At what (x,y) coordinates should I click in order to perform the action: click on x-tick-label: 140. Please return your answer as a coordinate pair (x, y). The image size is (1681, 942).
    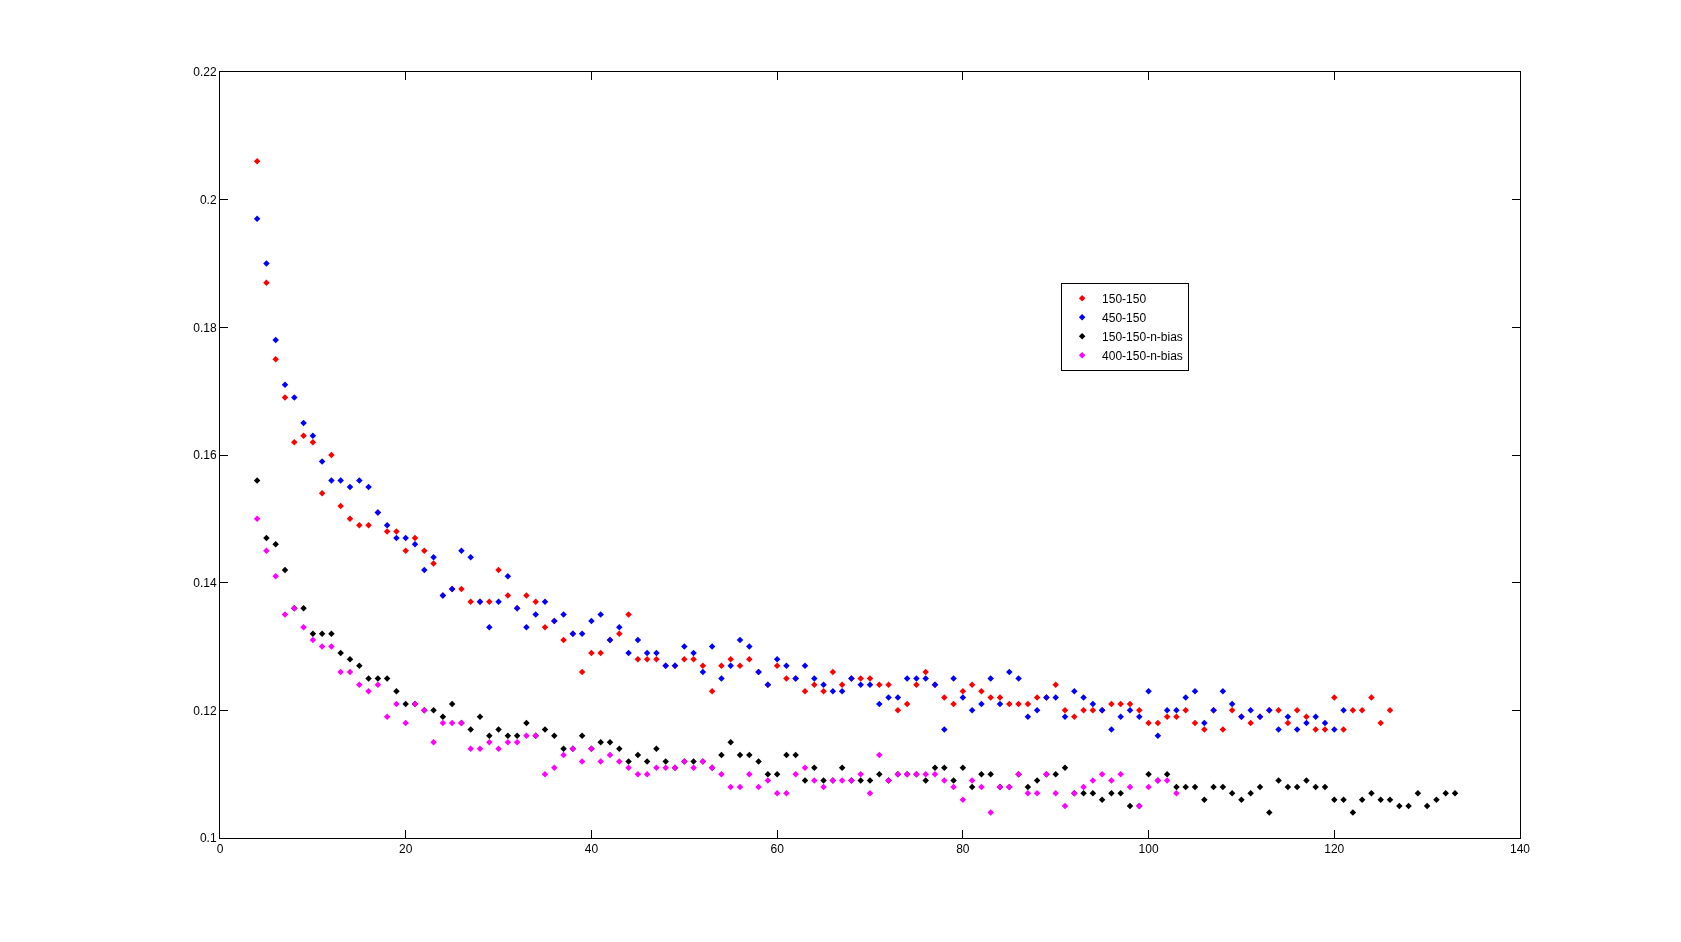
    Looking at the image, I should click on (1520, 849).